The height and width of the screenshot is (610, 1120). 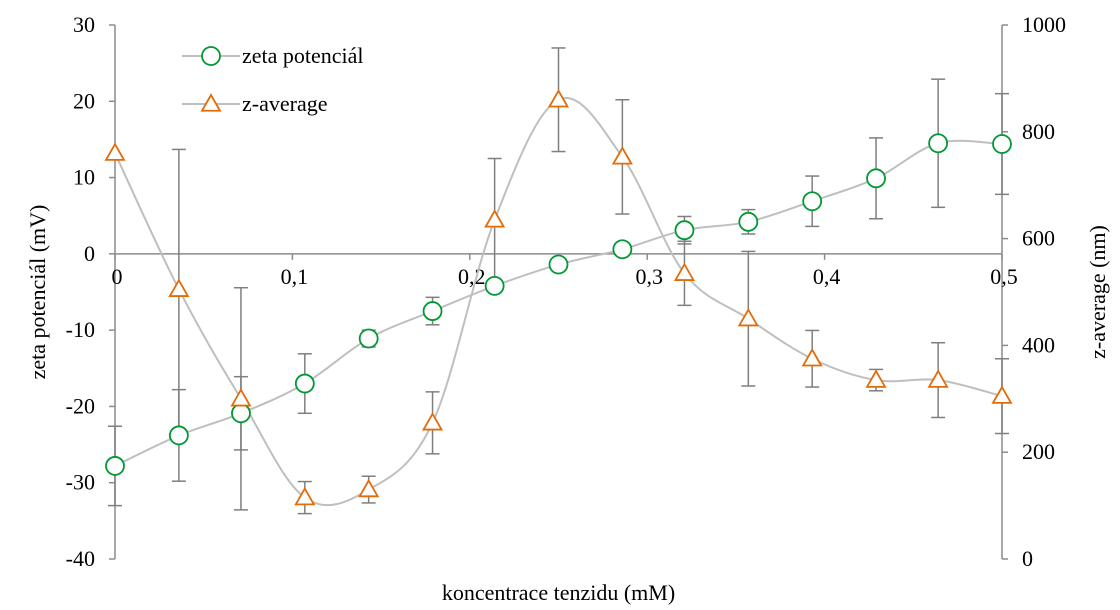 I want to click on x-tick-label: 0,3, so click(x=649, y=276).